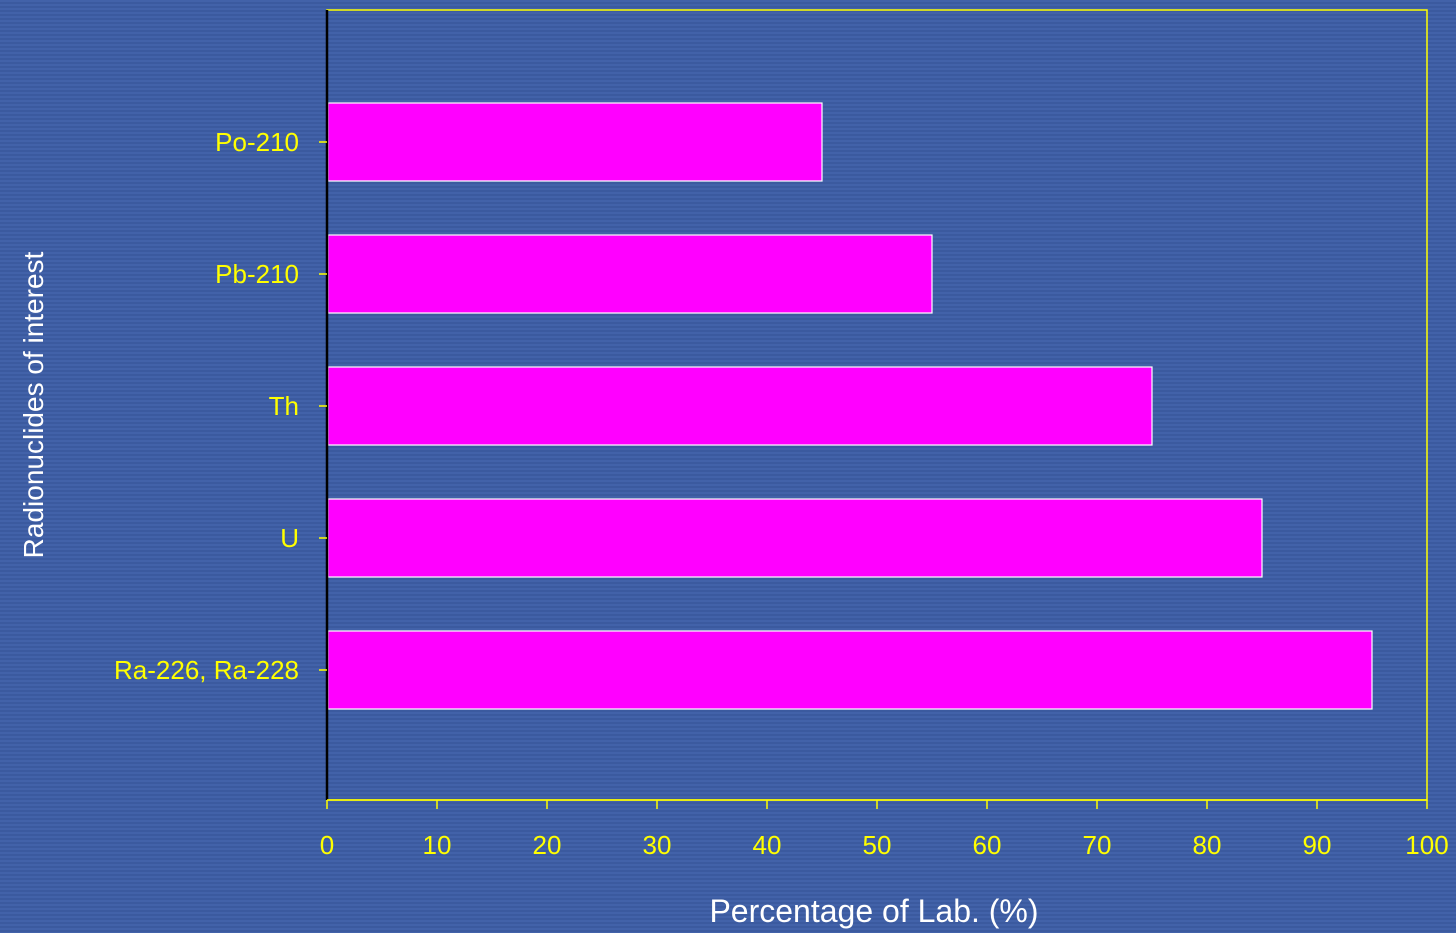 Image resolution: width=1456 pixels, height=933 pixels. Describe the element at coordinates (257, 274) in the screenshot. I see `y-tick-label: Pb-210` at that location.